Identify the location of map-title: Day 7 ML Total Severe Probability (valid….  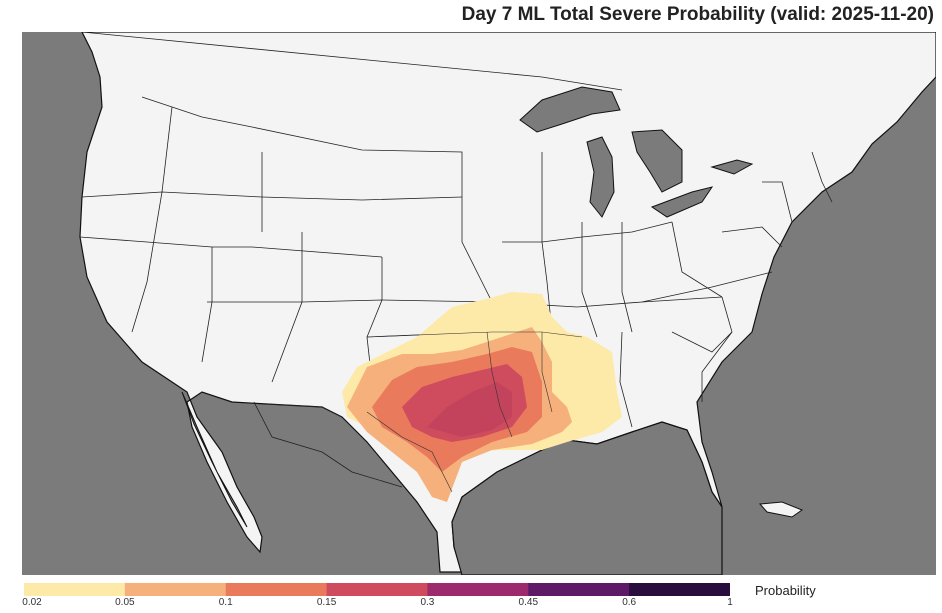
(697, 14).